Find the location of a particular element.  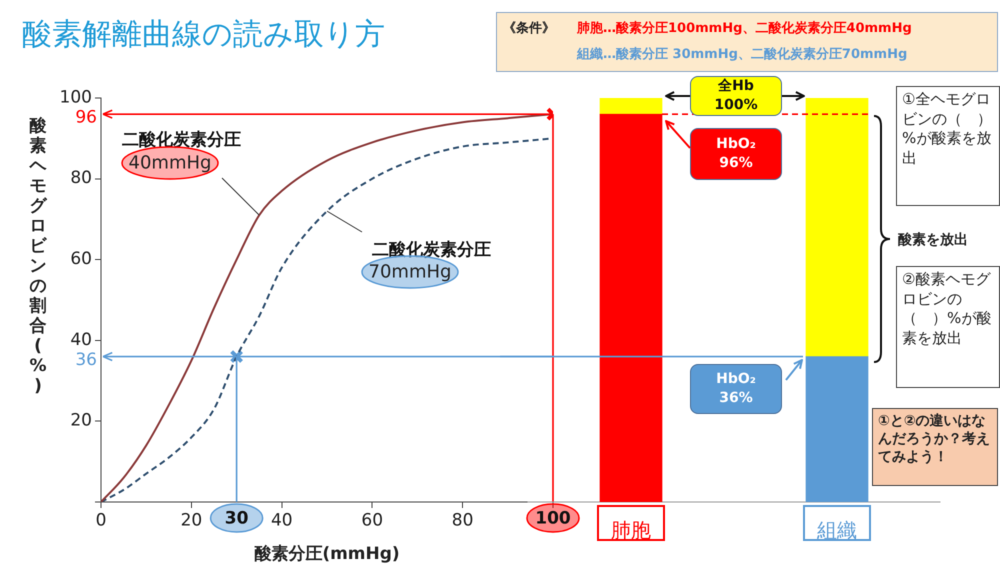

x-tick-label: 60 is located at coordinates (372, 520).